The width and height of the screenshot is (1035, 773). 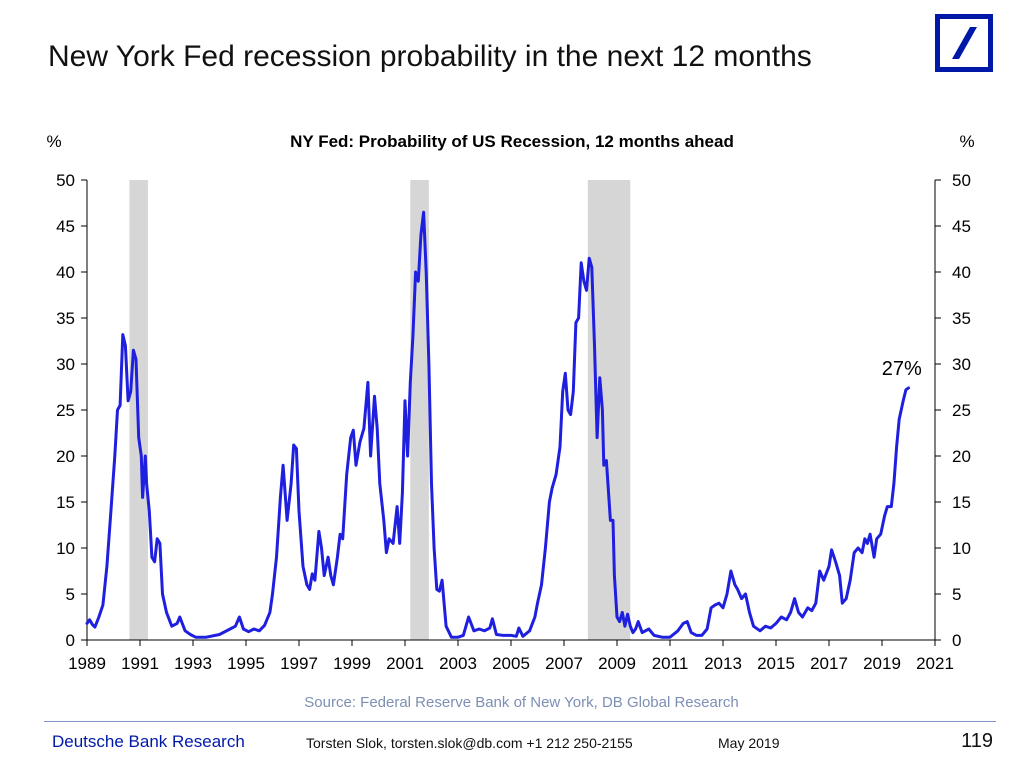 What do you see at coordinates (902, 369) in the screenshot?
I see `latest-value-annotation: 27%` at bounding box center [902, 369].